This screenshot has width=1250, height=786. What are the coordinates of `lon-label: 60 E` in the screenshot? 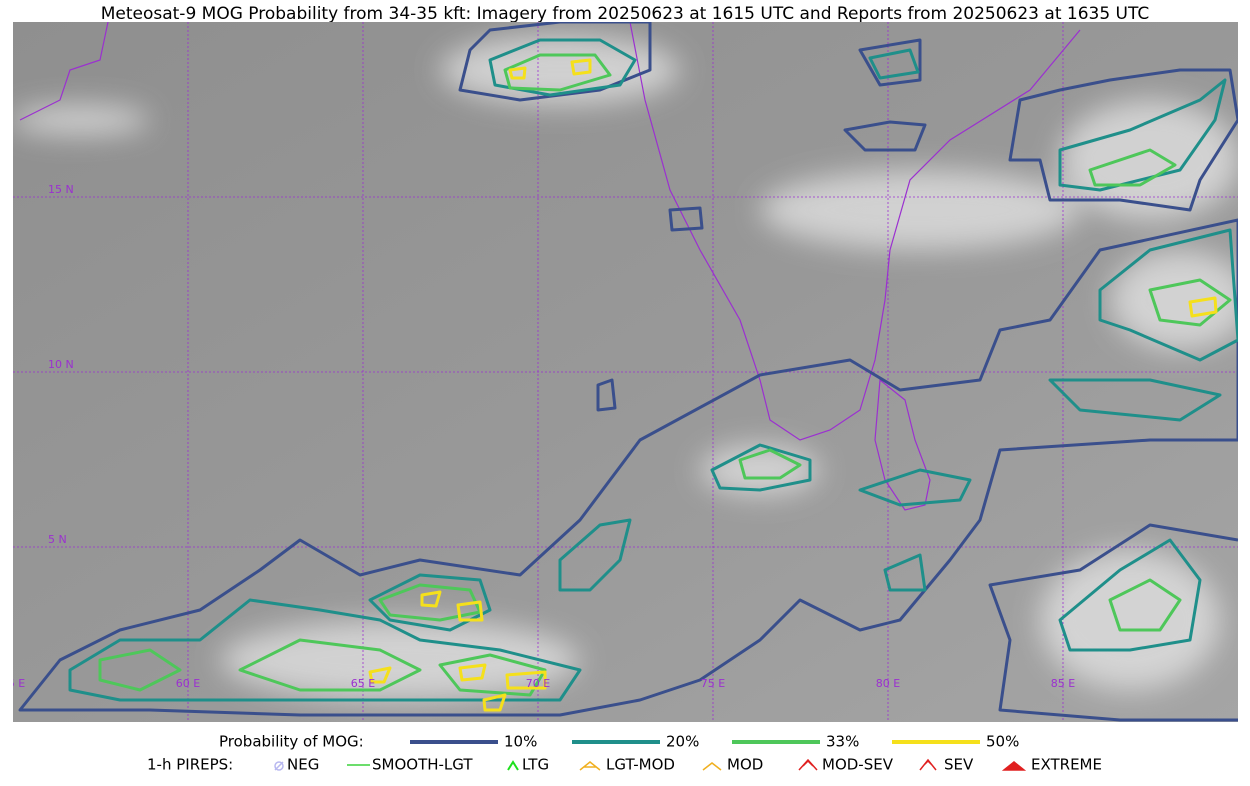 It's located at (188, 683).